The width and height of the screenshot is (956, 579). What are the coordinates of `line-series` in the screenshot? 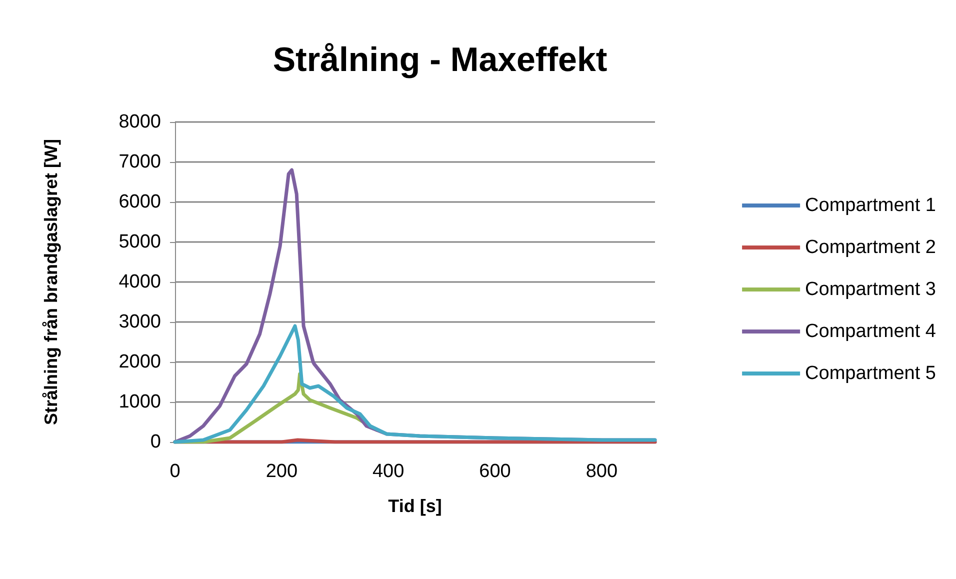 It's located at (415, 384).